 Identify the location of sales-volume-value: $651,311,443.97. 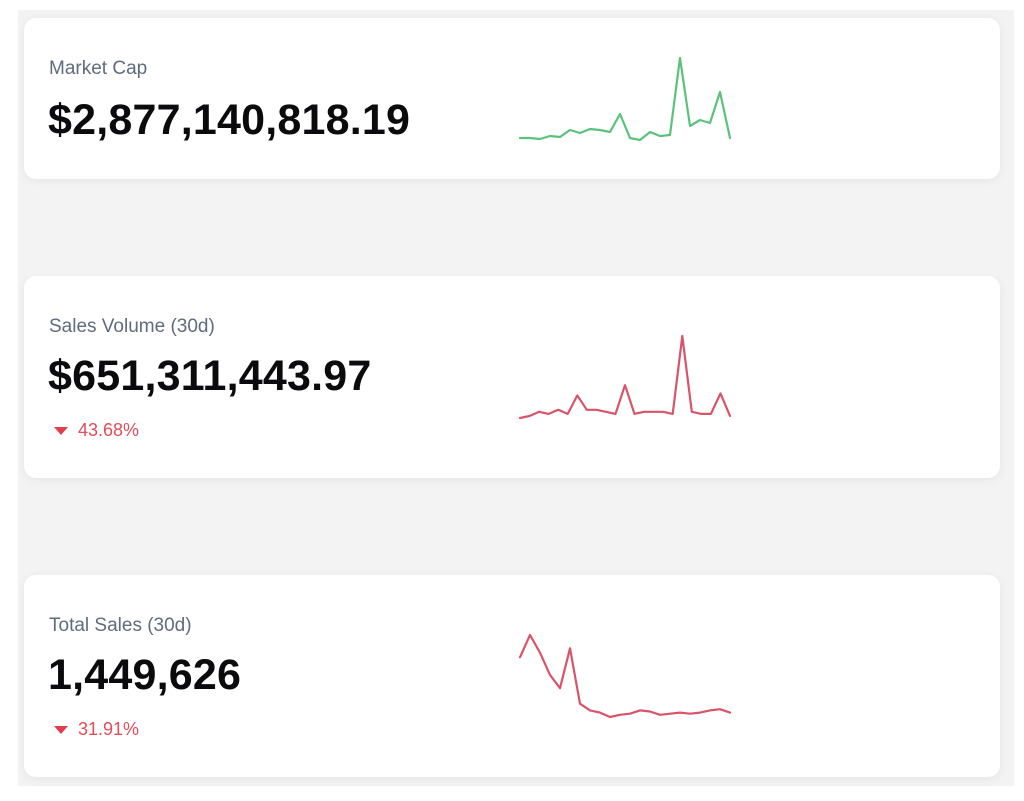
(210, 376).